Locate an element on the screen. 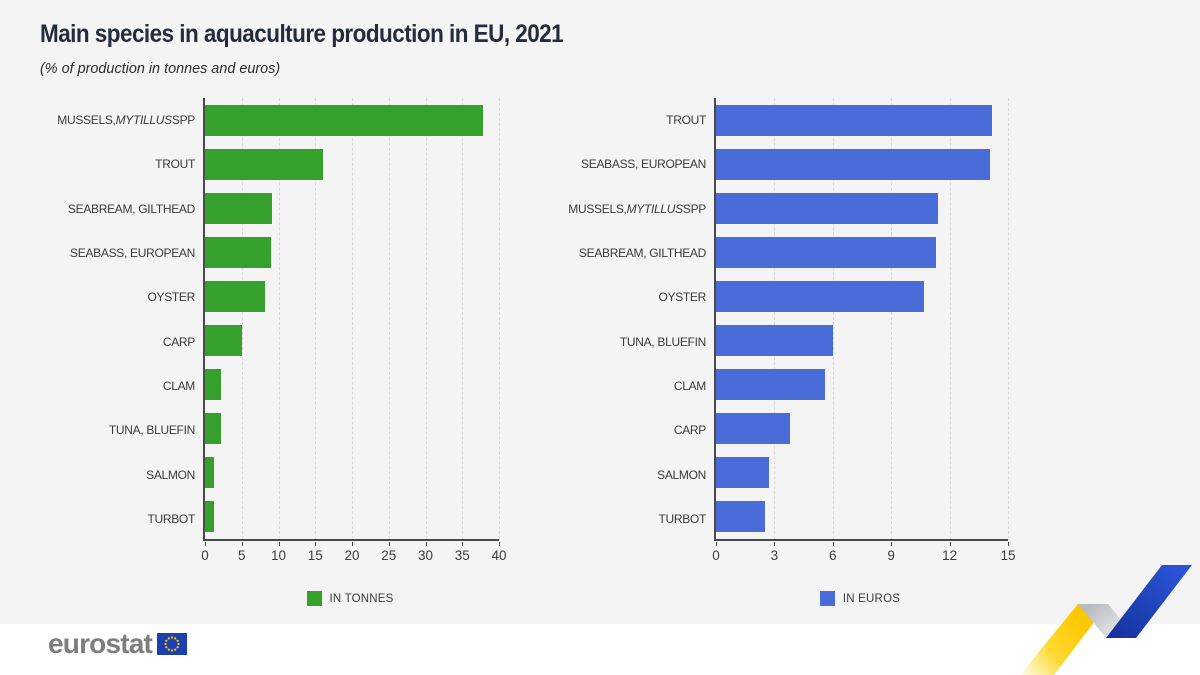  tick-label: 10 is located at coordinates (278, 555).